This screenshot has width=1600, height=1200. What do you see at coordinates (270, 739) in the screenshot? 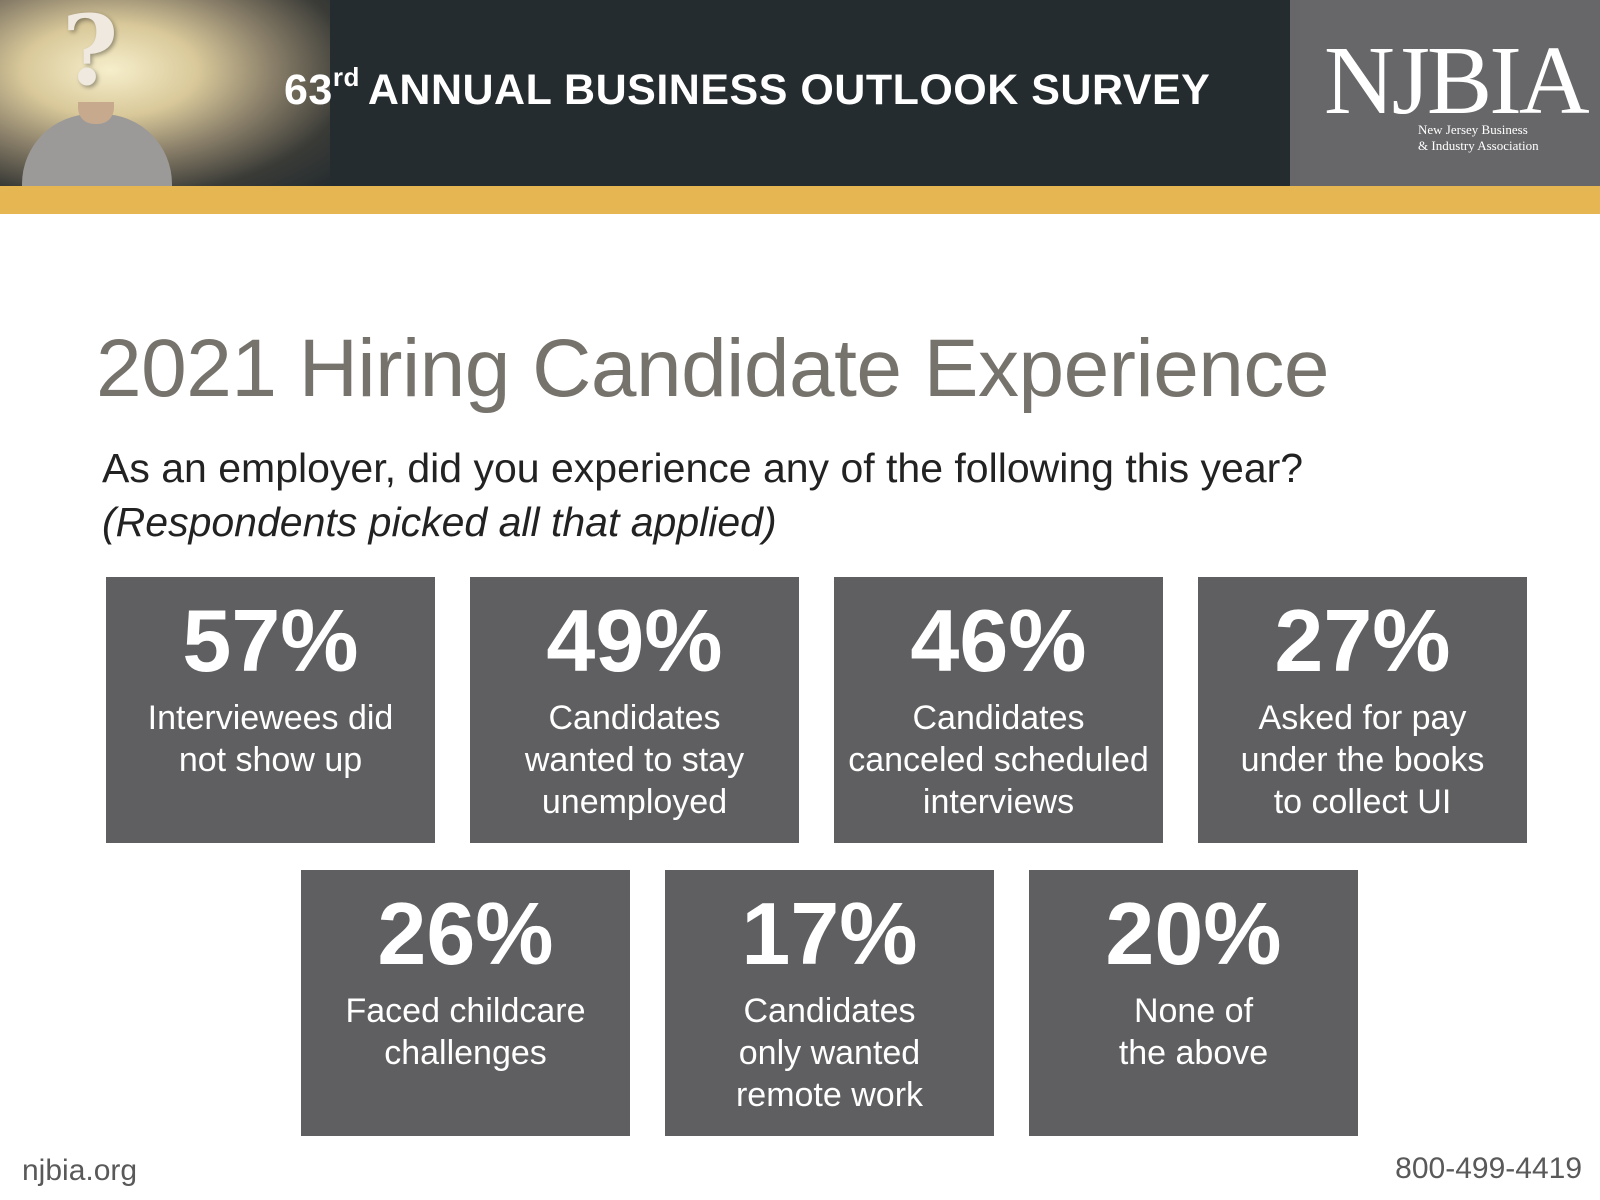
I see `stat-label: Interviewees did not show up` at bounding box center [270, 739].